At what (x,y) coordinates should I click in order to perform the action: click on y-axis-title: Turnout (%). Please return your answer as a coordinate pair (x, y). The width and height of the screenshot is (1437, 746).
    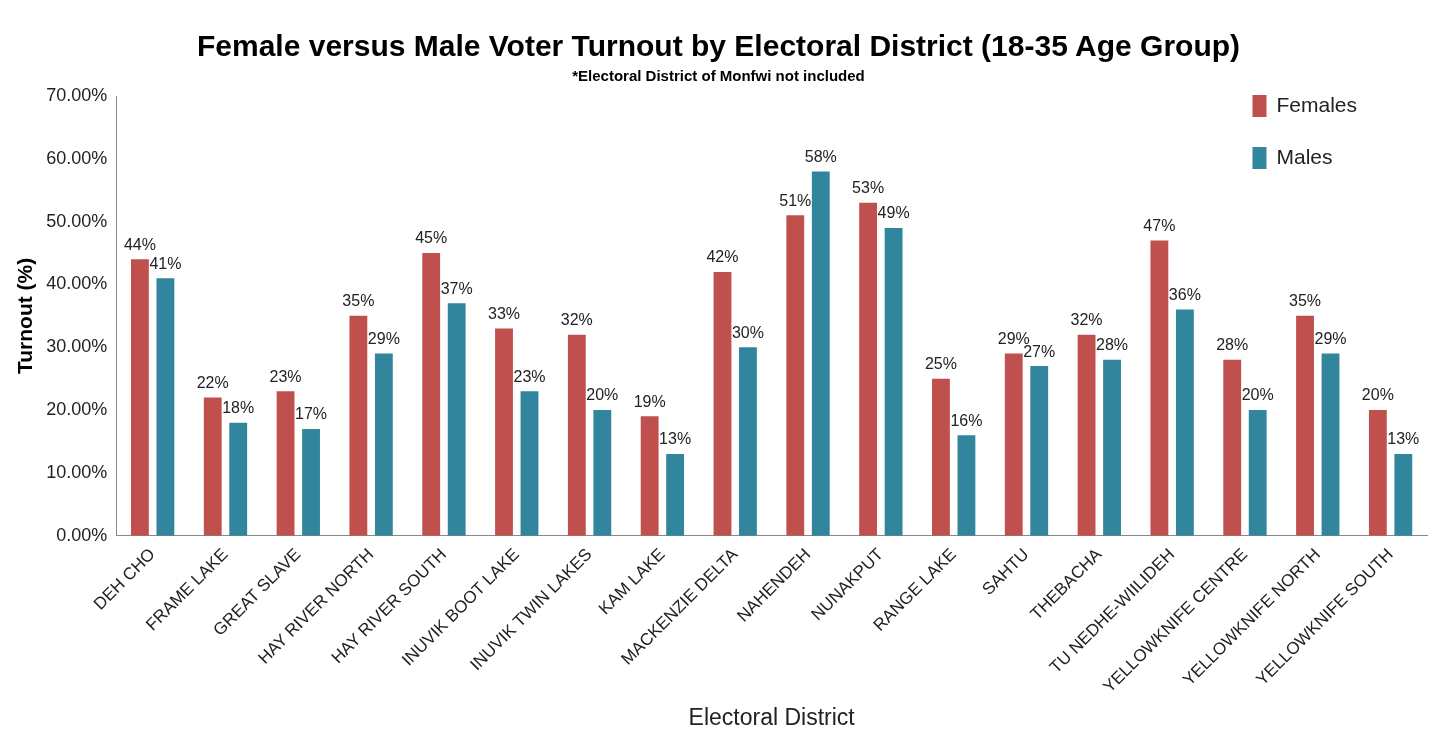
    Looking at the image, I should click on (25, 315).